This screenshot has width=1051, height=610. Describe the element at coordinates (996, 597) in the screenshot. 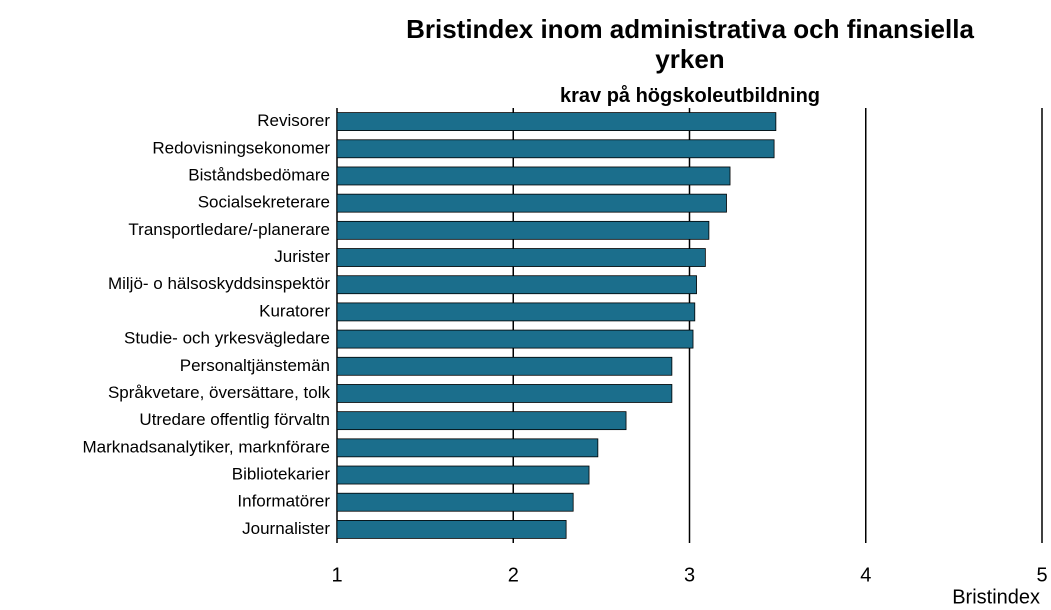

I see `x-axis-label: Bristindex` at that location.